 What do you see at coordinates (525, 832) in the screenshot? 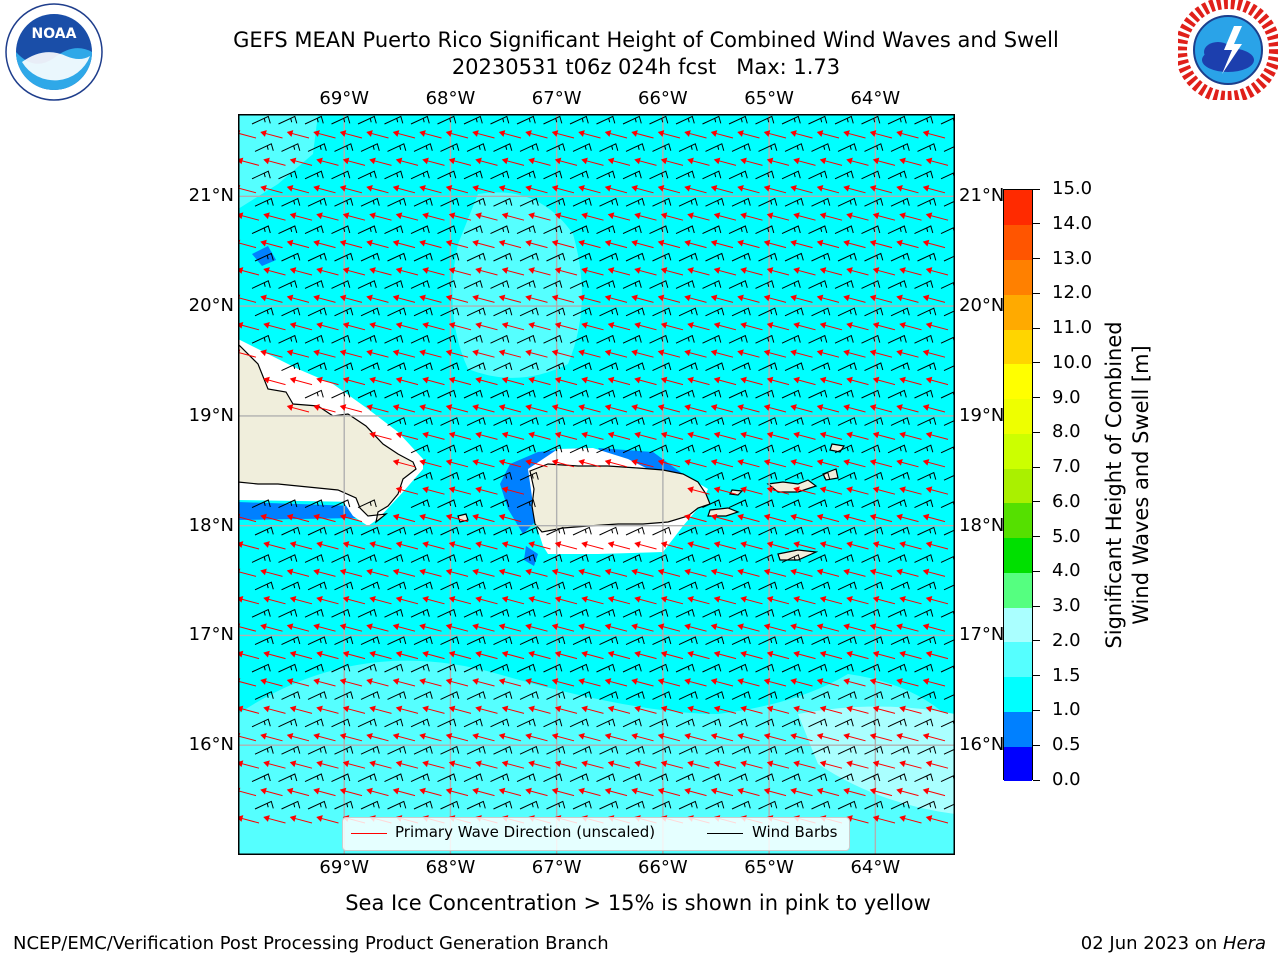
I see `wave-legend-label: Primary Wave Direction (unscaled)` at bounding box center [525, 832].